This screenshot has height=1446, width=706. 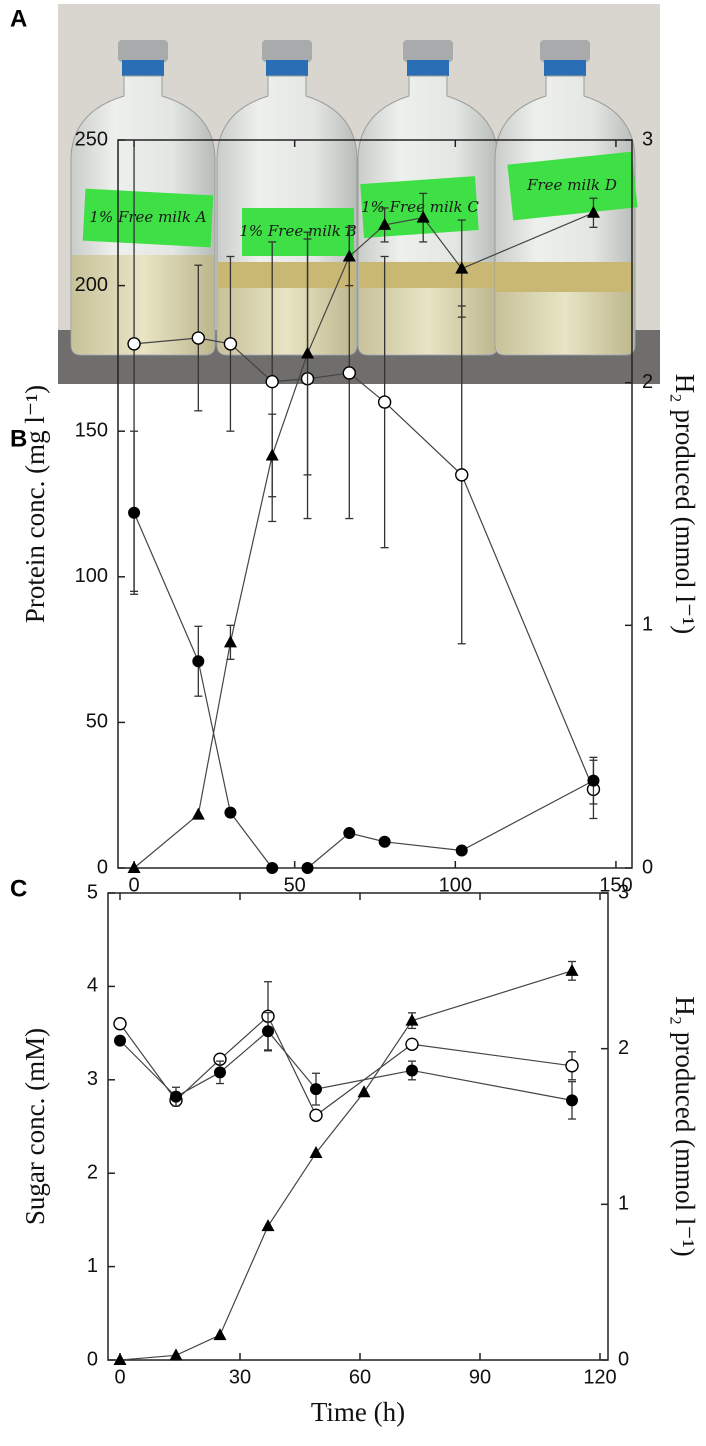 I want to click on y-tick-label: 100, so click(x=91, y=576).